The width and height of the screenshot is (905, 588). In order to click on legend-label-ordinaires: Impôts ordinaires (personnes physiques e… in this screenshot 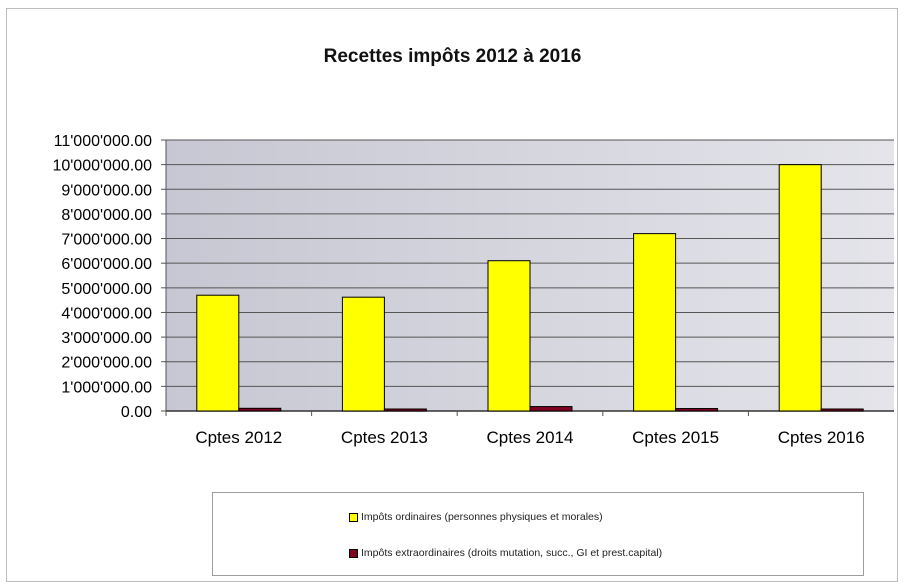, I will do `click(482, 517)`.